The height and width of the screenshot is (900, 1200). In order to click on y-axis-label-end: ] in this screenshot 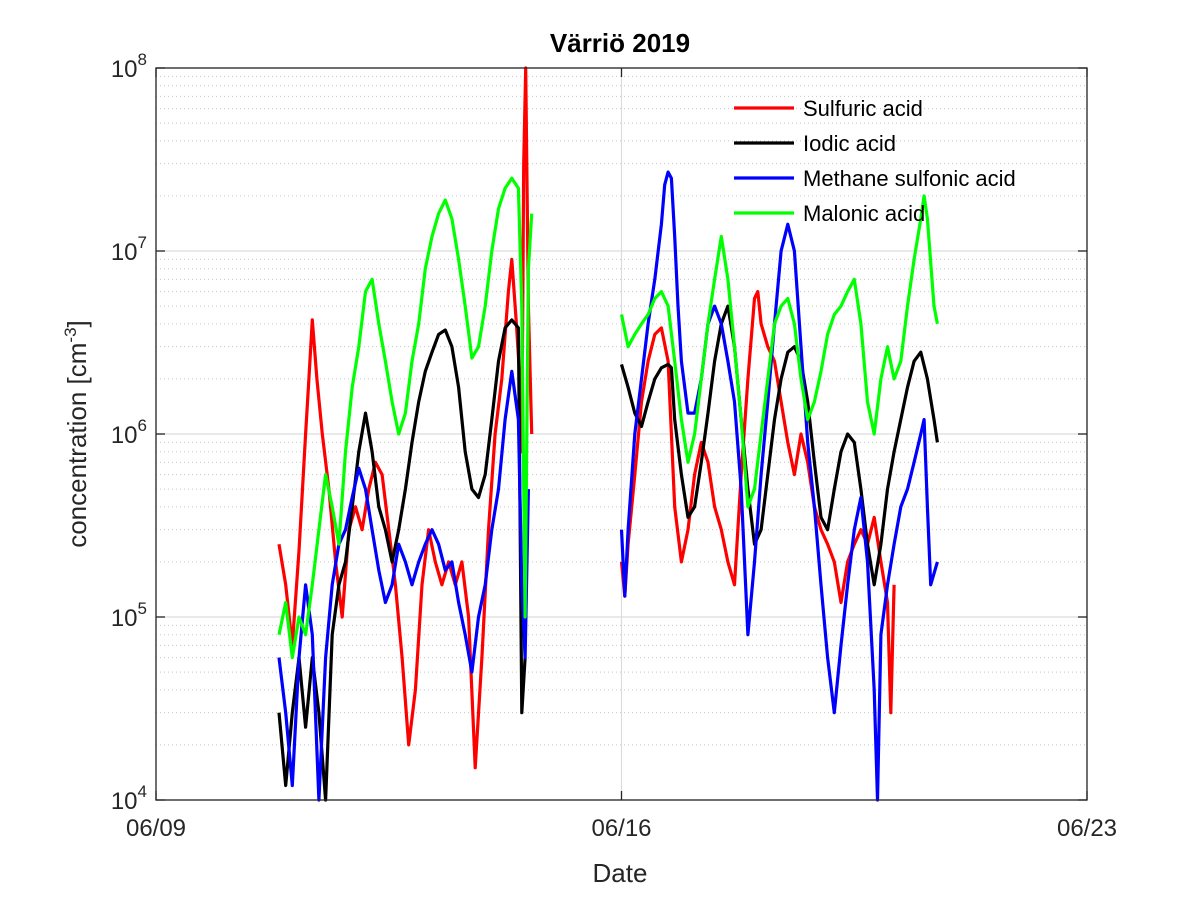, I will do `click(77, 323)`.